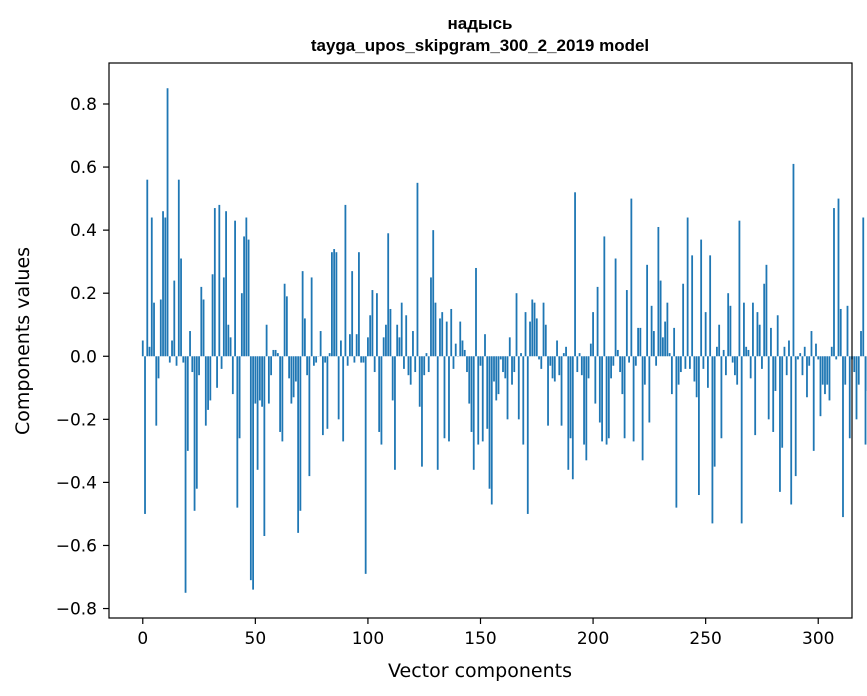  I want to click on y-tick-label: −0.6, so click(76, 546).